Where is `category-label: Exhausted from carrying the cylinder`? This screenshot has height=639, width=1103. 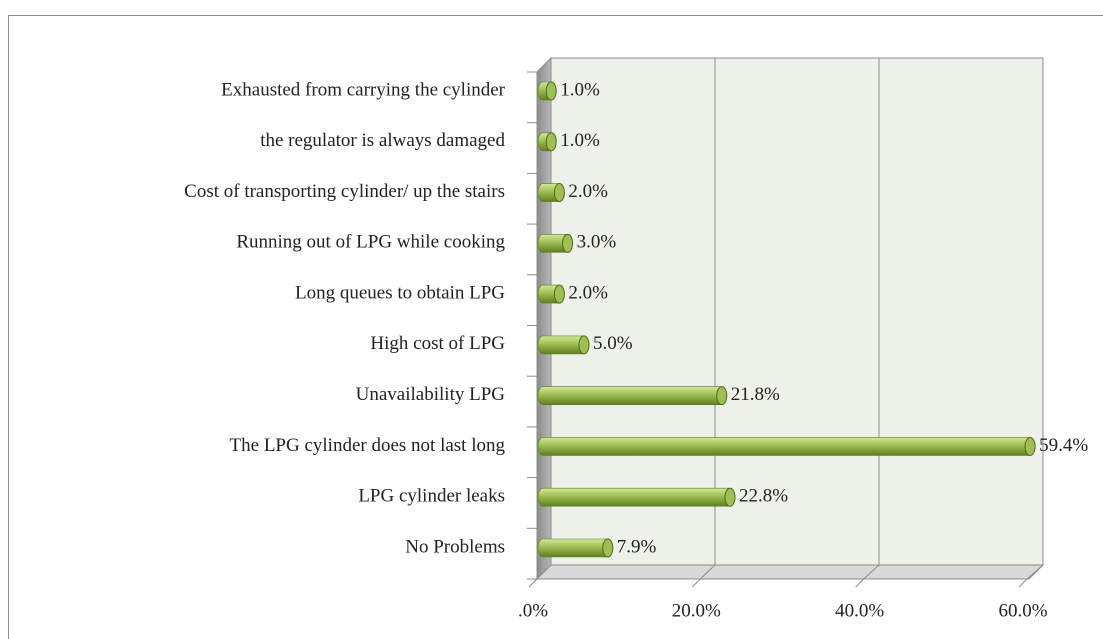 category-label: Exhausted from carrying the cylinder is located at coordinates (363, 89).